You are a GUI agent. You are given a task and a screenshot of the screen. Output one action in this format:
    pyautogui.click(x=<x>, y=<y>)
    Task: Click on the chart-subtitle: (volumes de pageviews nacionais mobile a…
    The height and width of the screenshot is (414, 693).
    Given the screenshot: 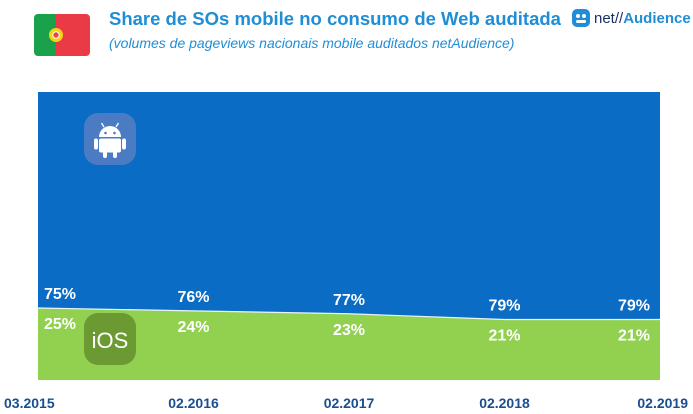 What is the action you would take?
    pyautogui.click(x=312, y=43)
    